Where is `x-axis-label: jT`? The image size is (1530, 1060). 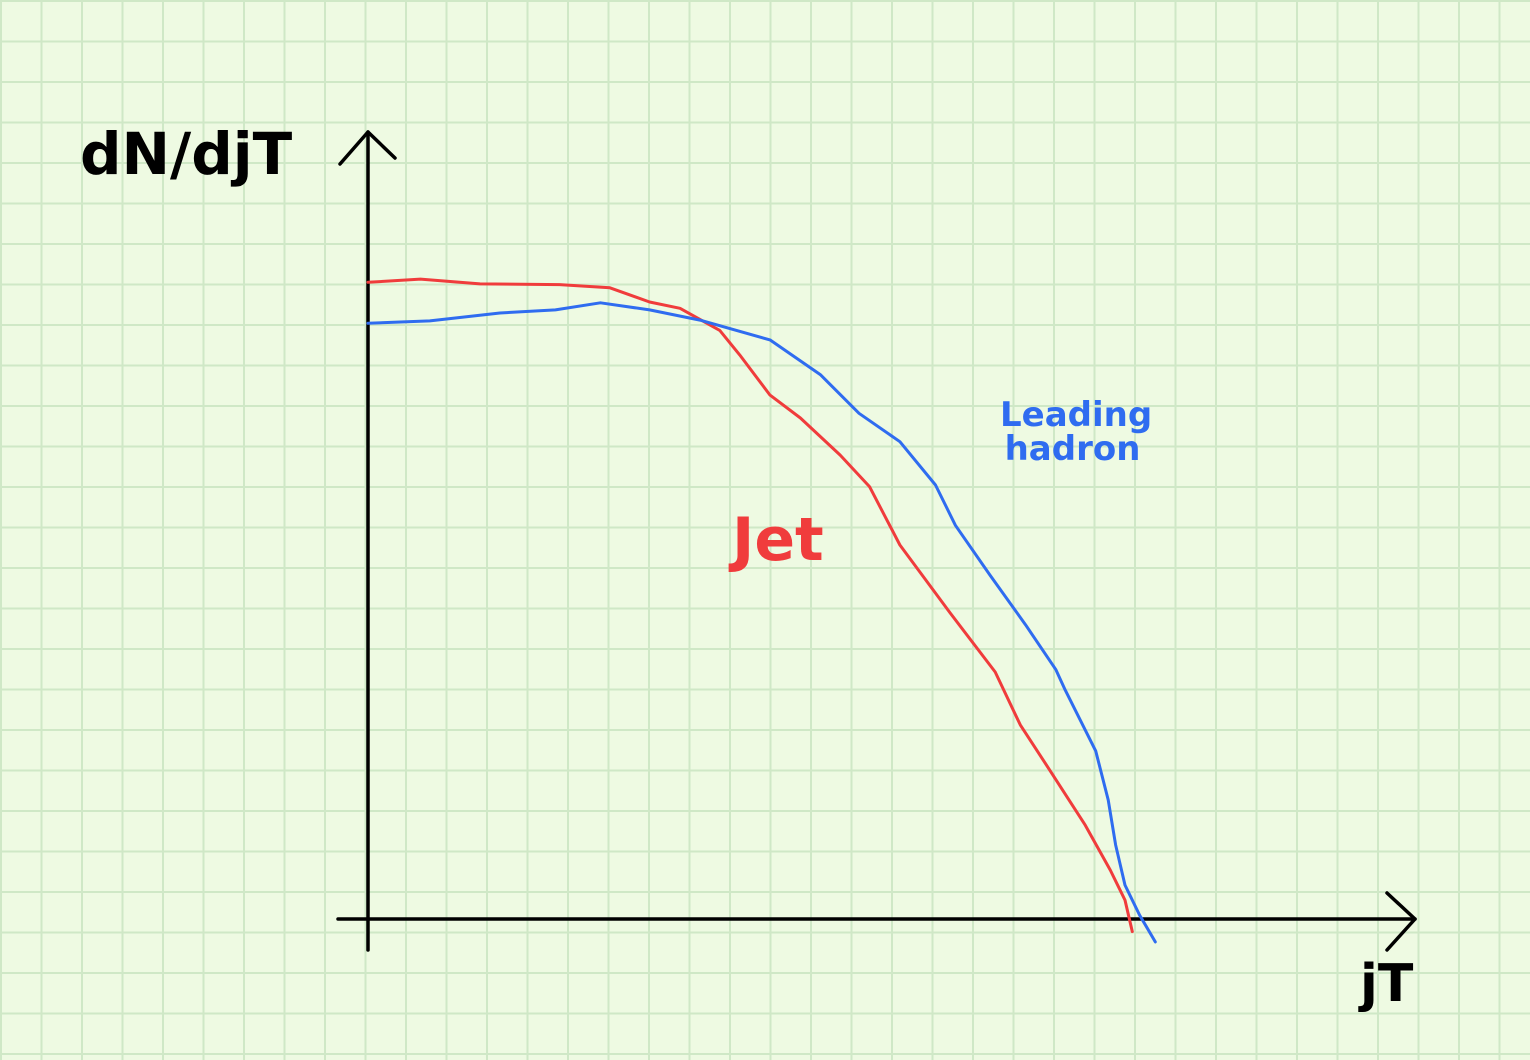
x-axis-label: jT is located at coordinates (1387, 984).